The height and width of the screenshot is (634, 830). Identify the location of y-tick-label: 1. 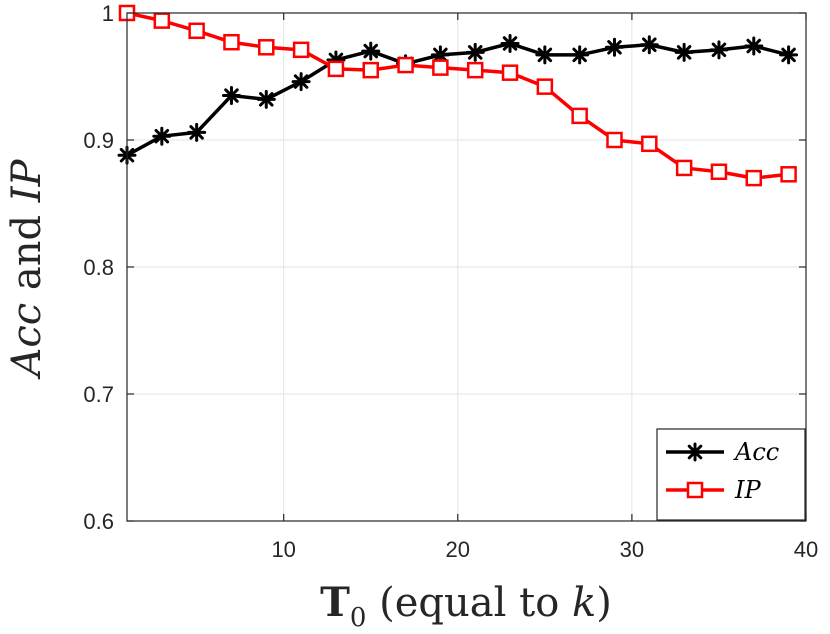
(108, 13).